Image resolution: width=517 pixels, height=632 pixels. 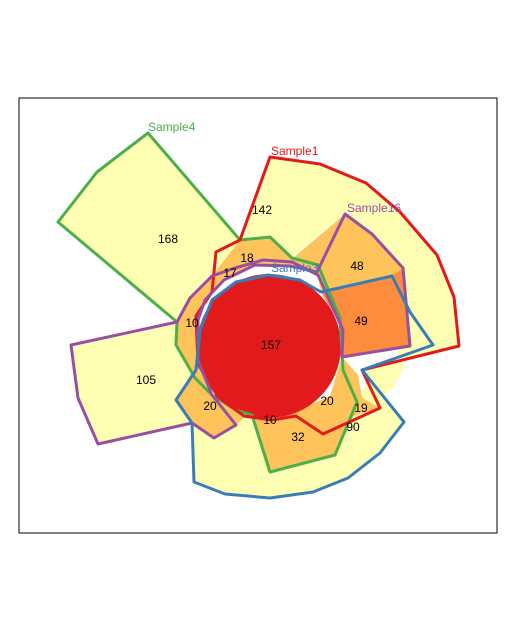 I want to click on set-label-layer: Sample4 Sample1 Sample16 Sample3, so click(x=274, y=197).